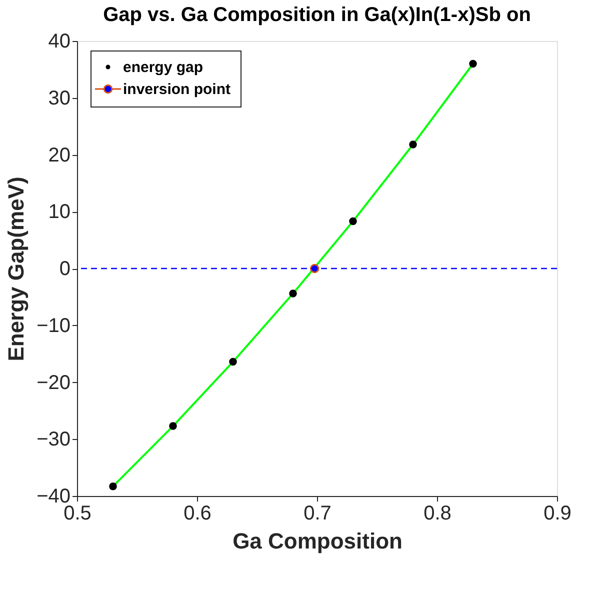 This screenshot has width=613, height=595. I want to click on y-tick-label: −30, so click(53, 439).